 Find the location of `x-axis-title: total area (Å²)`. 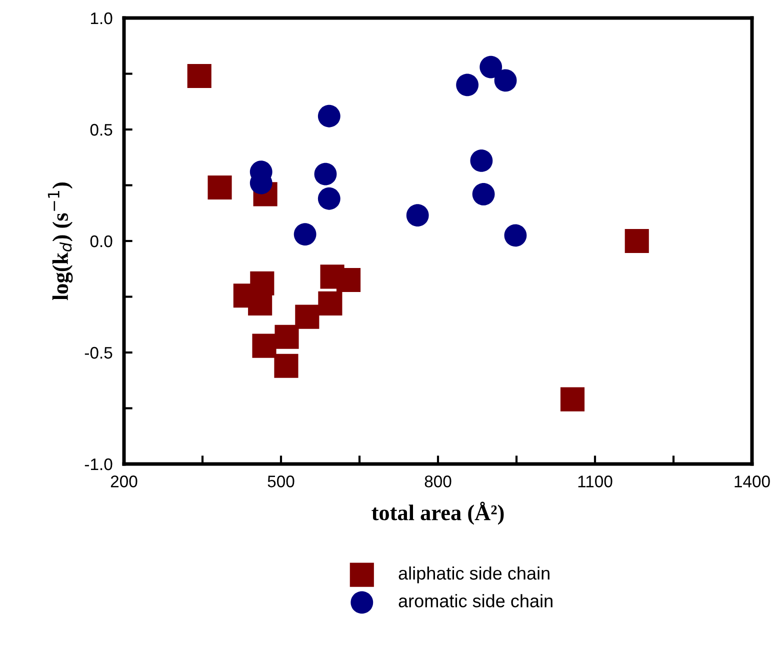

x-axis-title: total area (Å²) is located at coordinates (438, 513).